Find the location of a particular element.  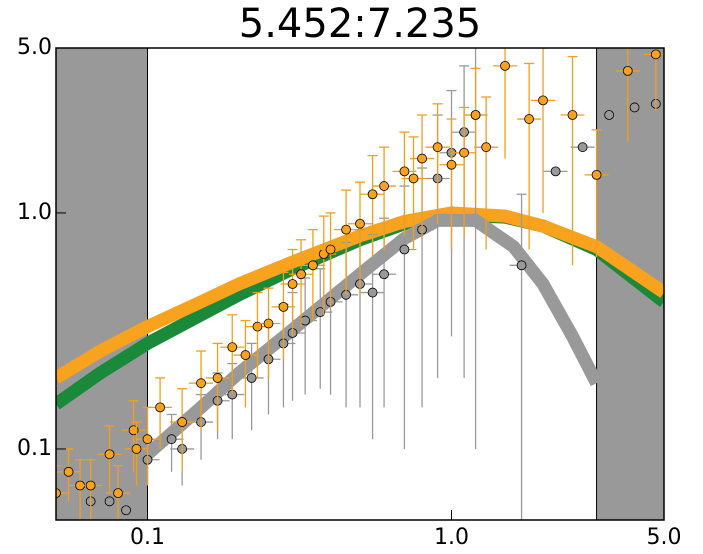

x-tick-label: 1.0 is located at coordinates (451, 537).